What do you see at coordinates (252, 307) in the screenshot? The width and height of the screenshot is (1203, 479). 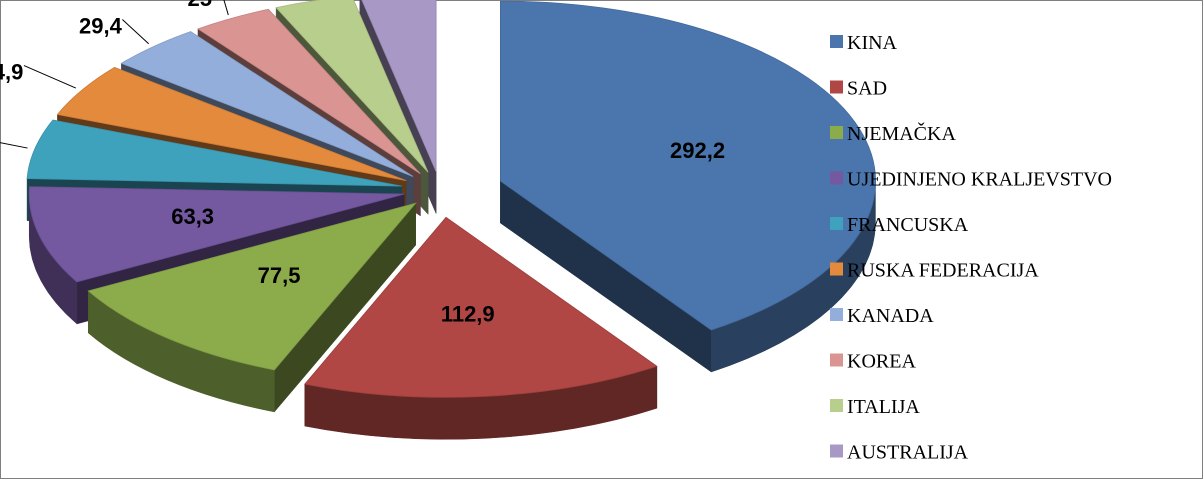 I see `pie-slice-njema-ka` at bounding box center [252, 307].